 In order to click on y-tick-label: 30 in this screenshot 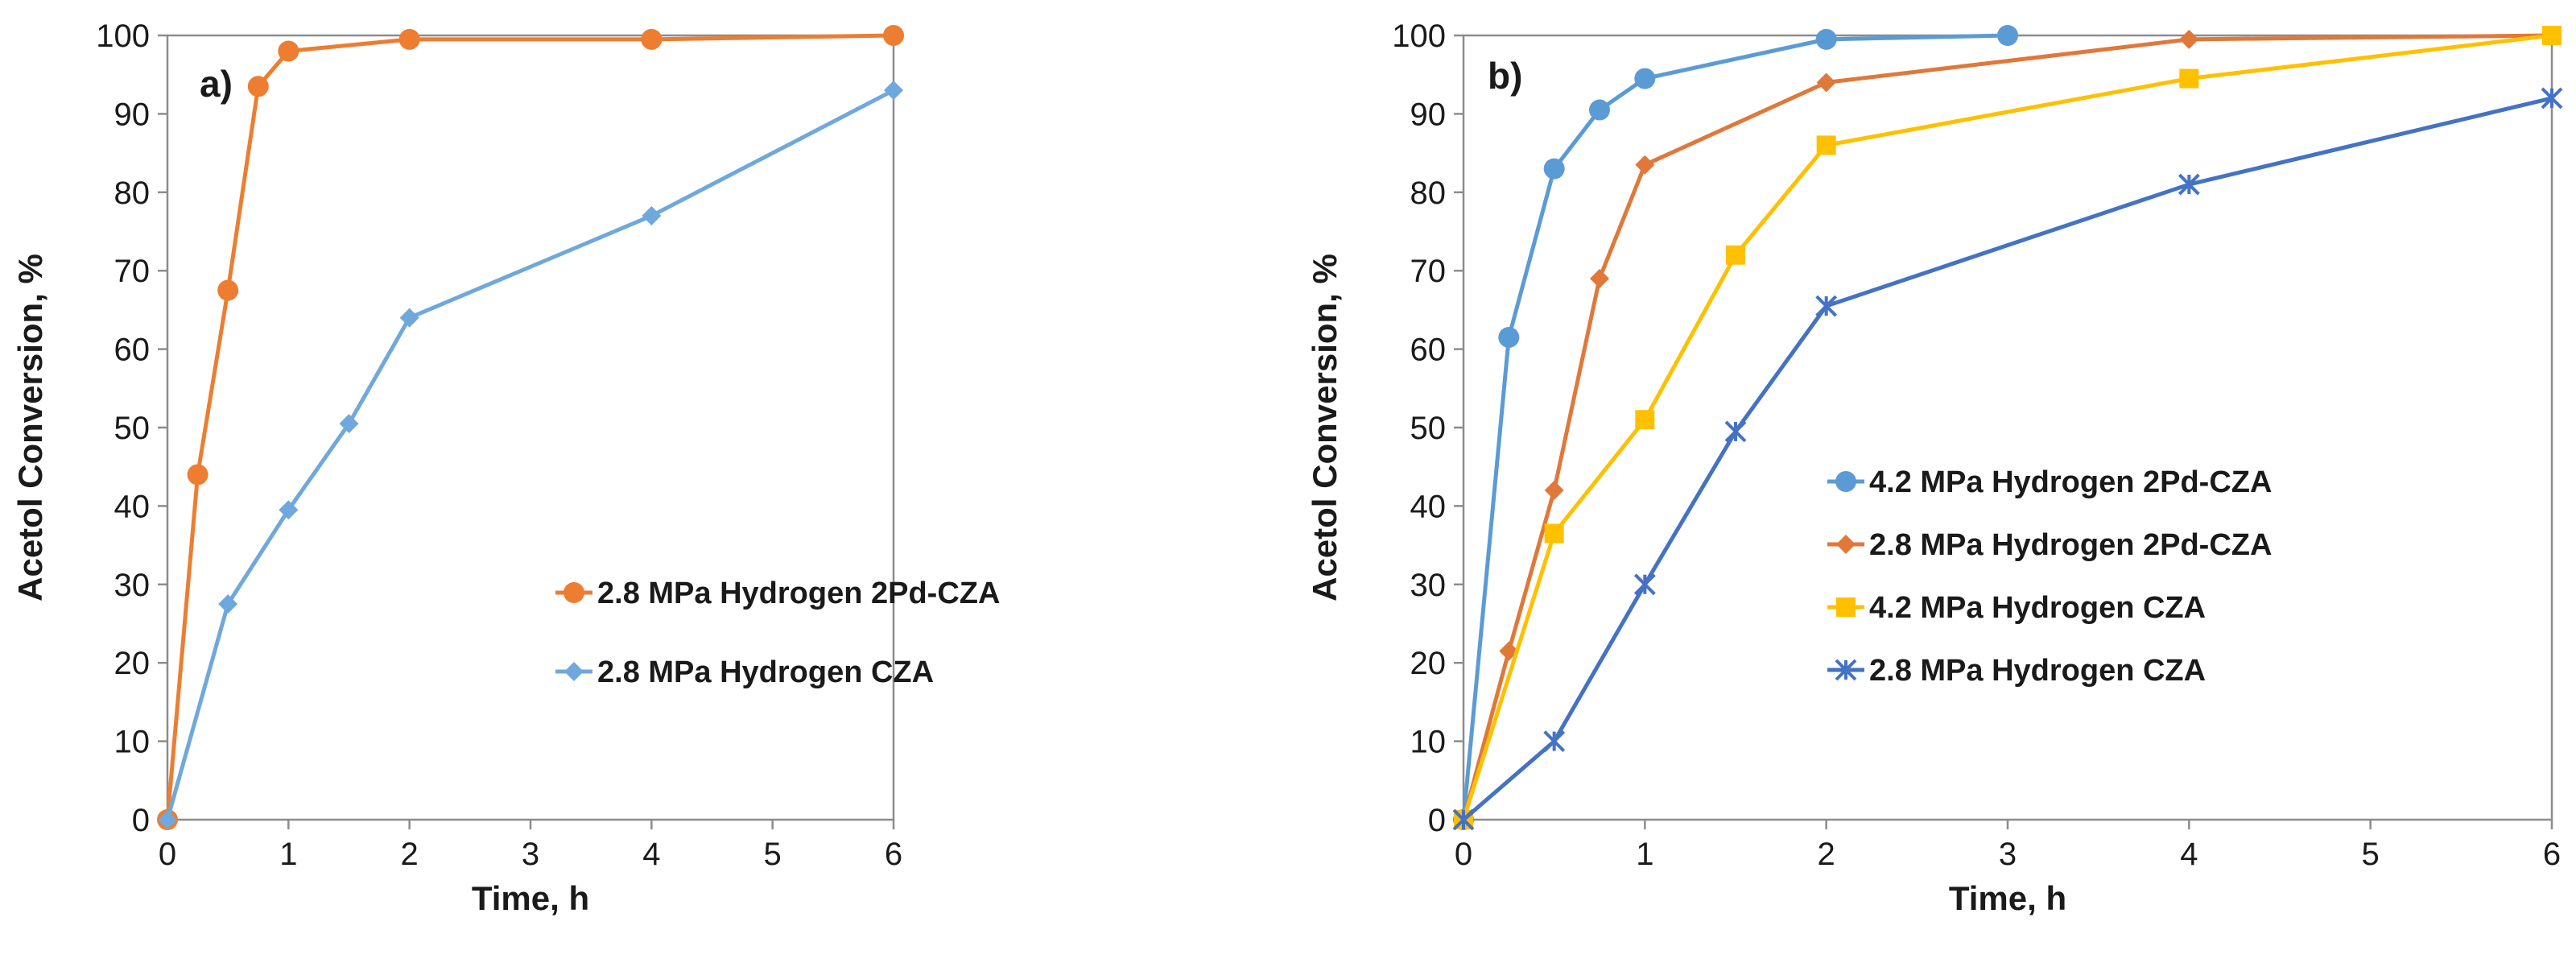, I will do `click(132, 585)`.